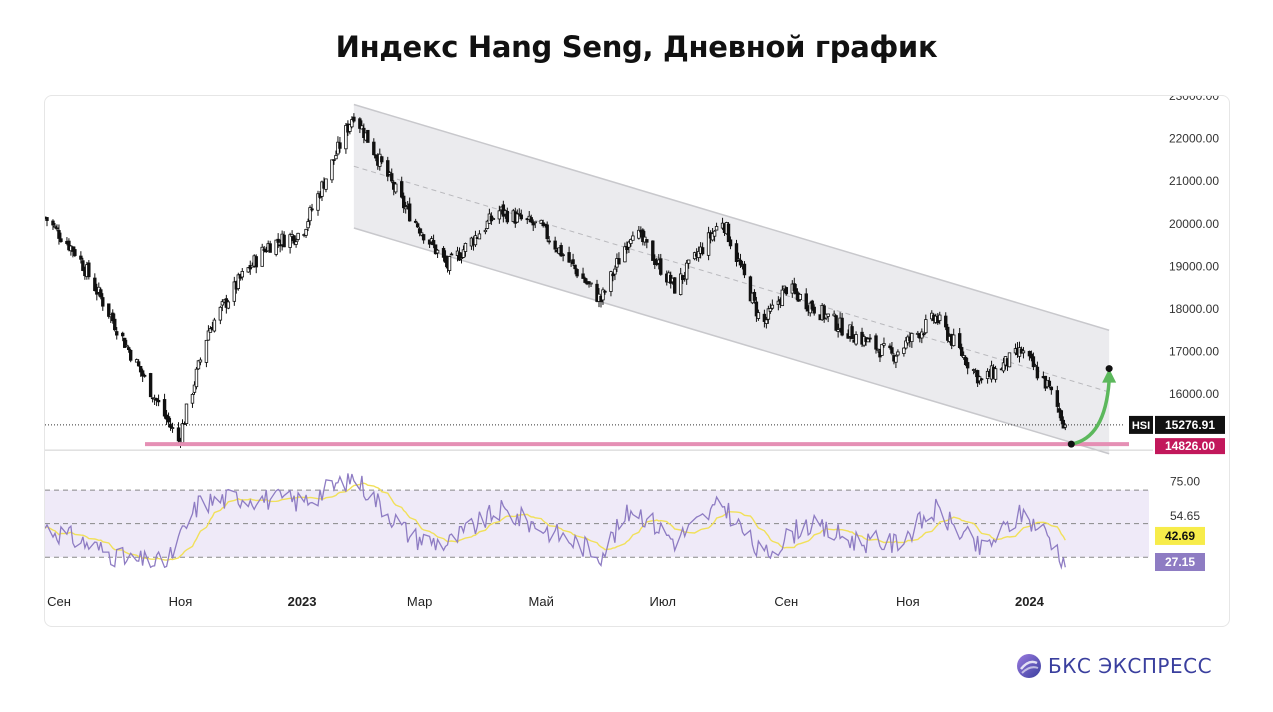 Image resolution: width=1273 pixels, height=712 pixels. What do you see at coordinates (302, 601) in the screenshot?
I see `x-tick-label: 2023` at bounding box center [302, 601].